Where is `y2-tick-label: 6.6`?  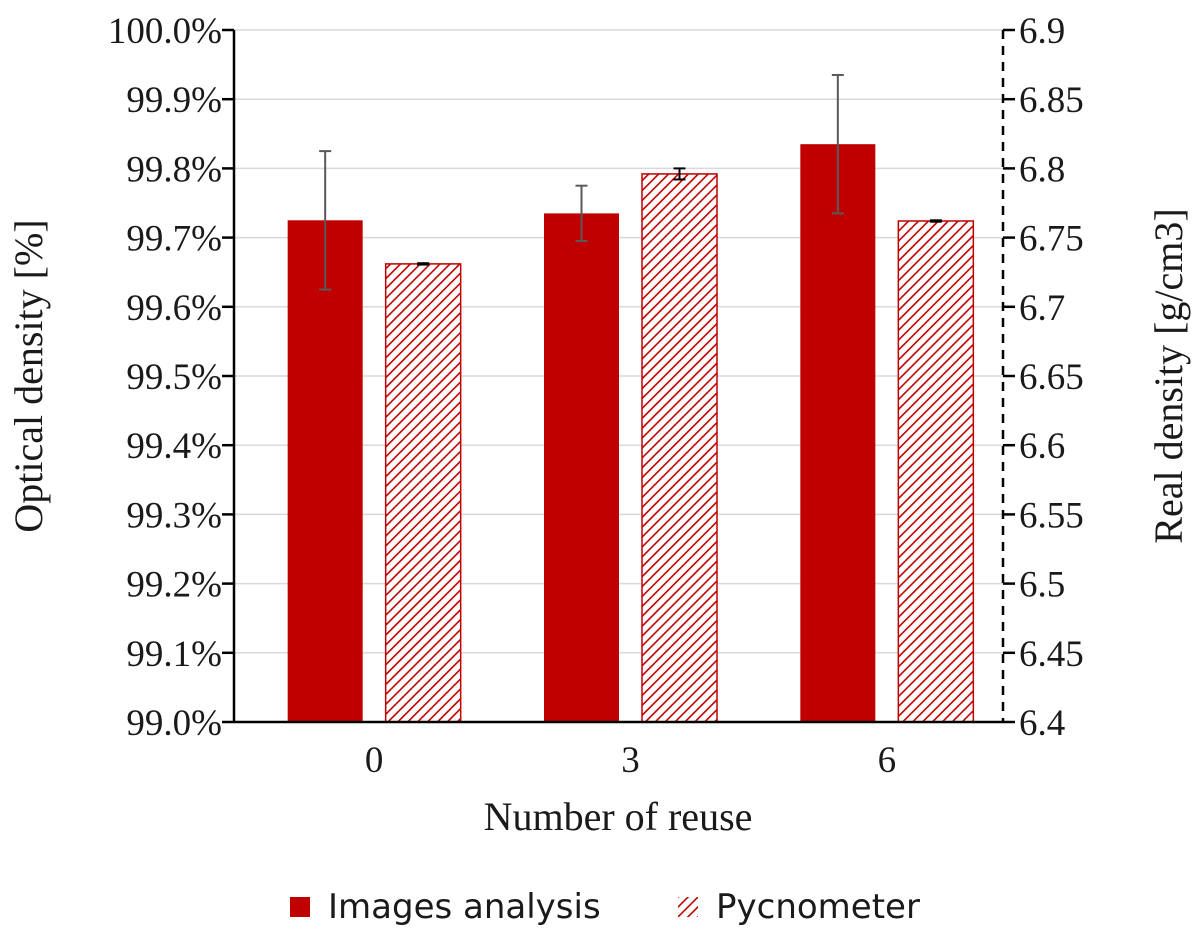 y2-tick-label: 6.6 is located at coordinates (1042, 446).